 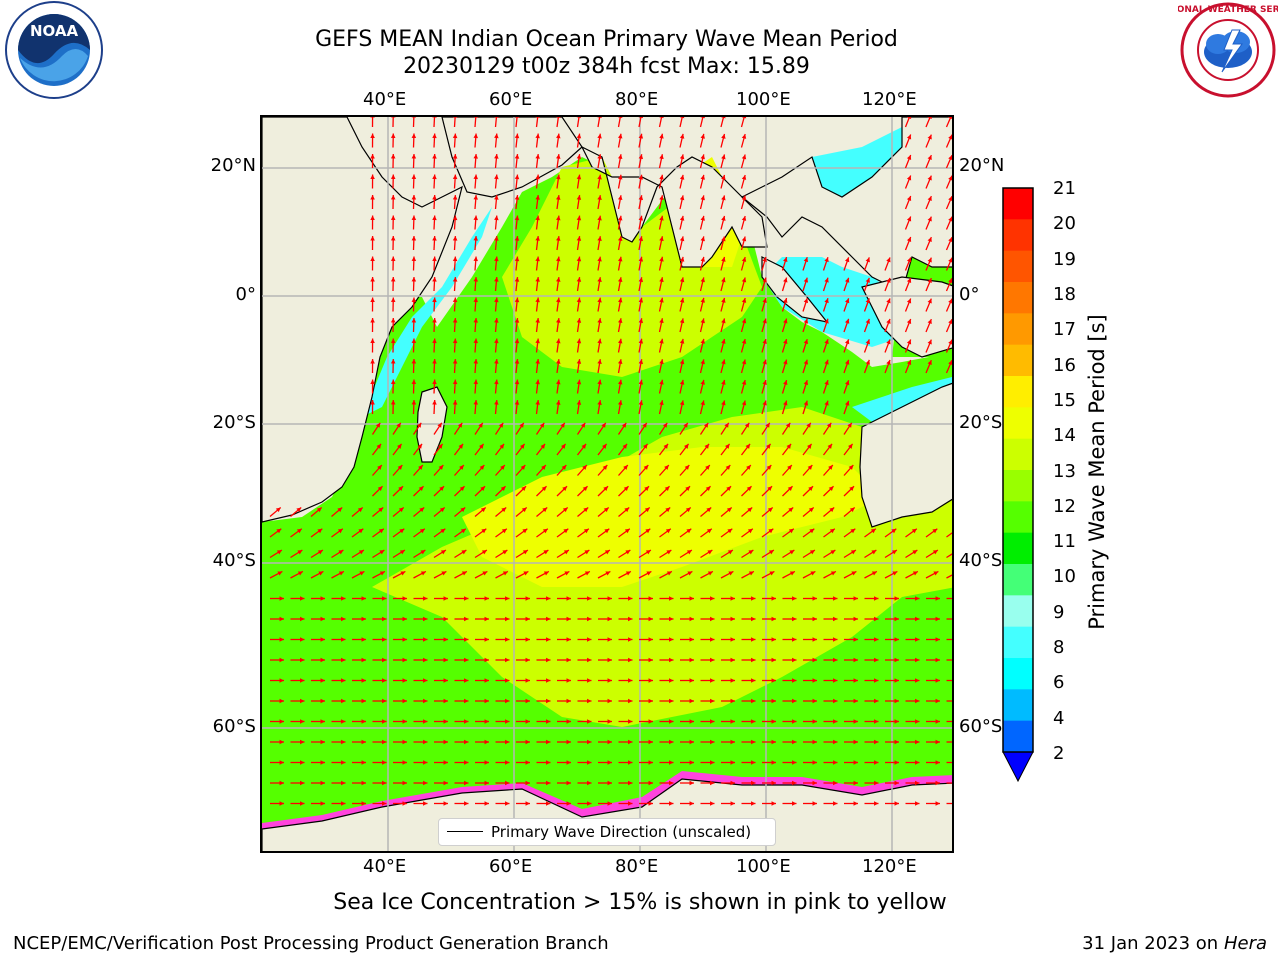 I want to click on noaa-logo-icon: NOAA, so click(x=54, y=54).